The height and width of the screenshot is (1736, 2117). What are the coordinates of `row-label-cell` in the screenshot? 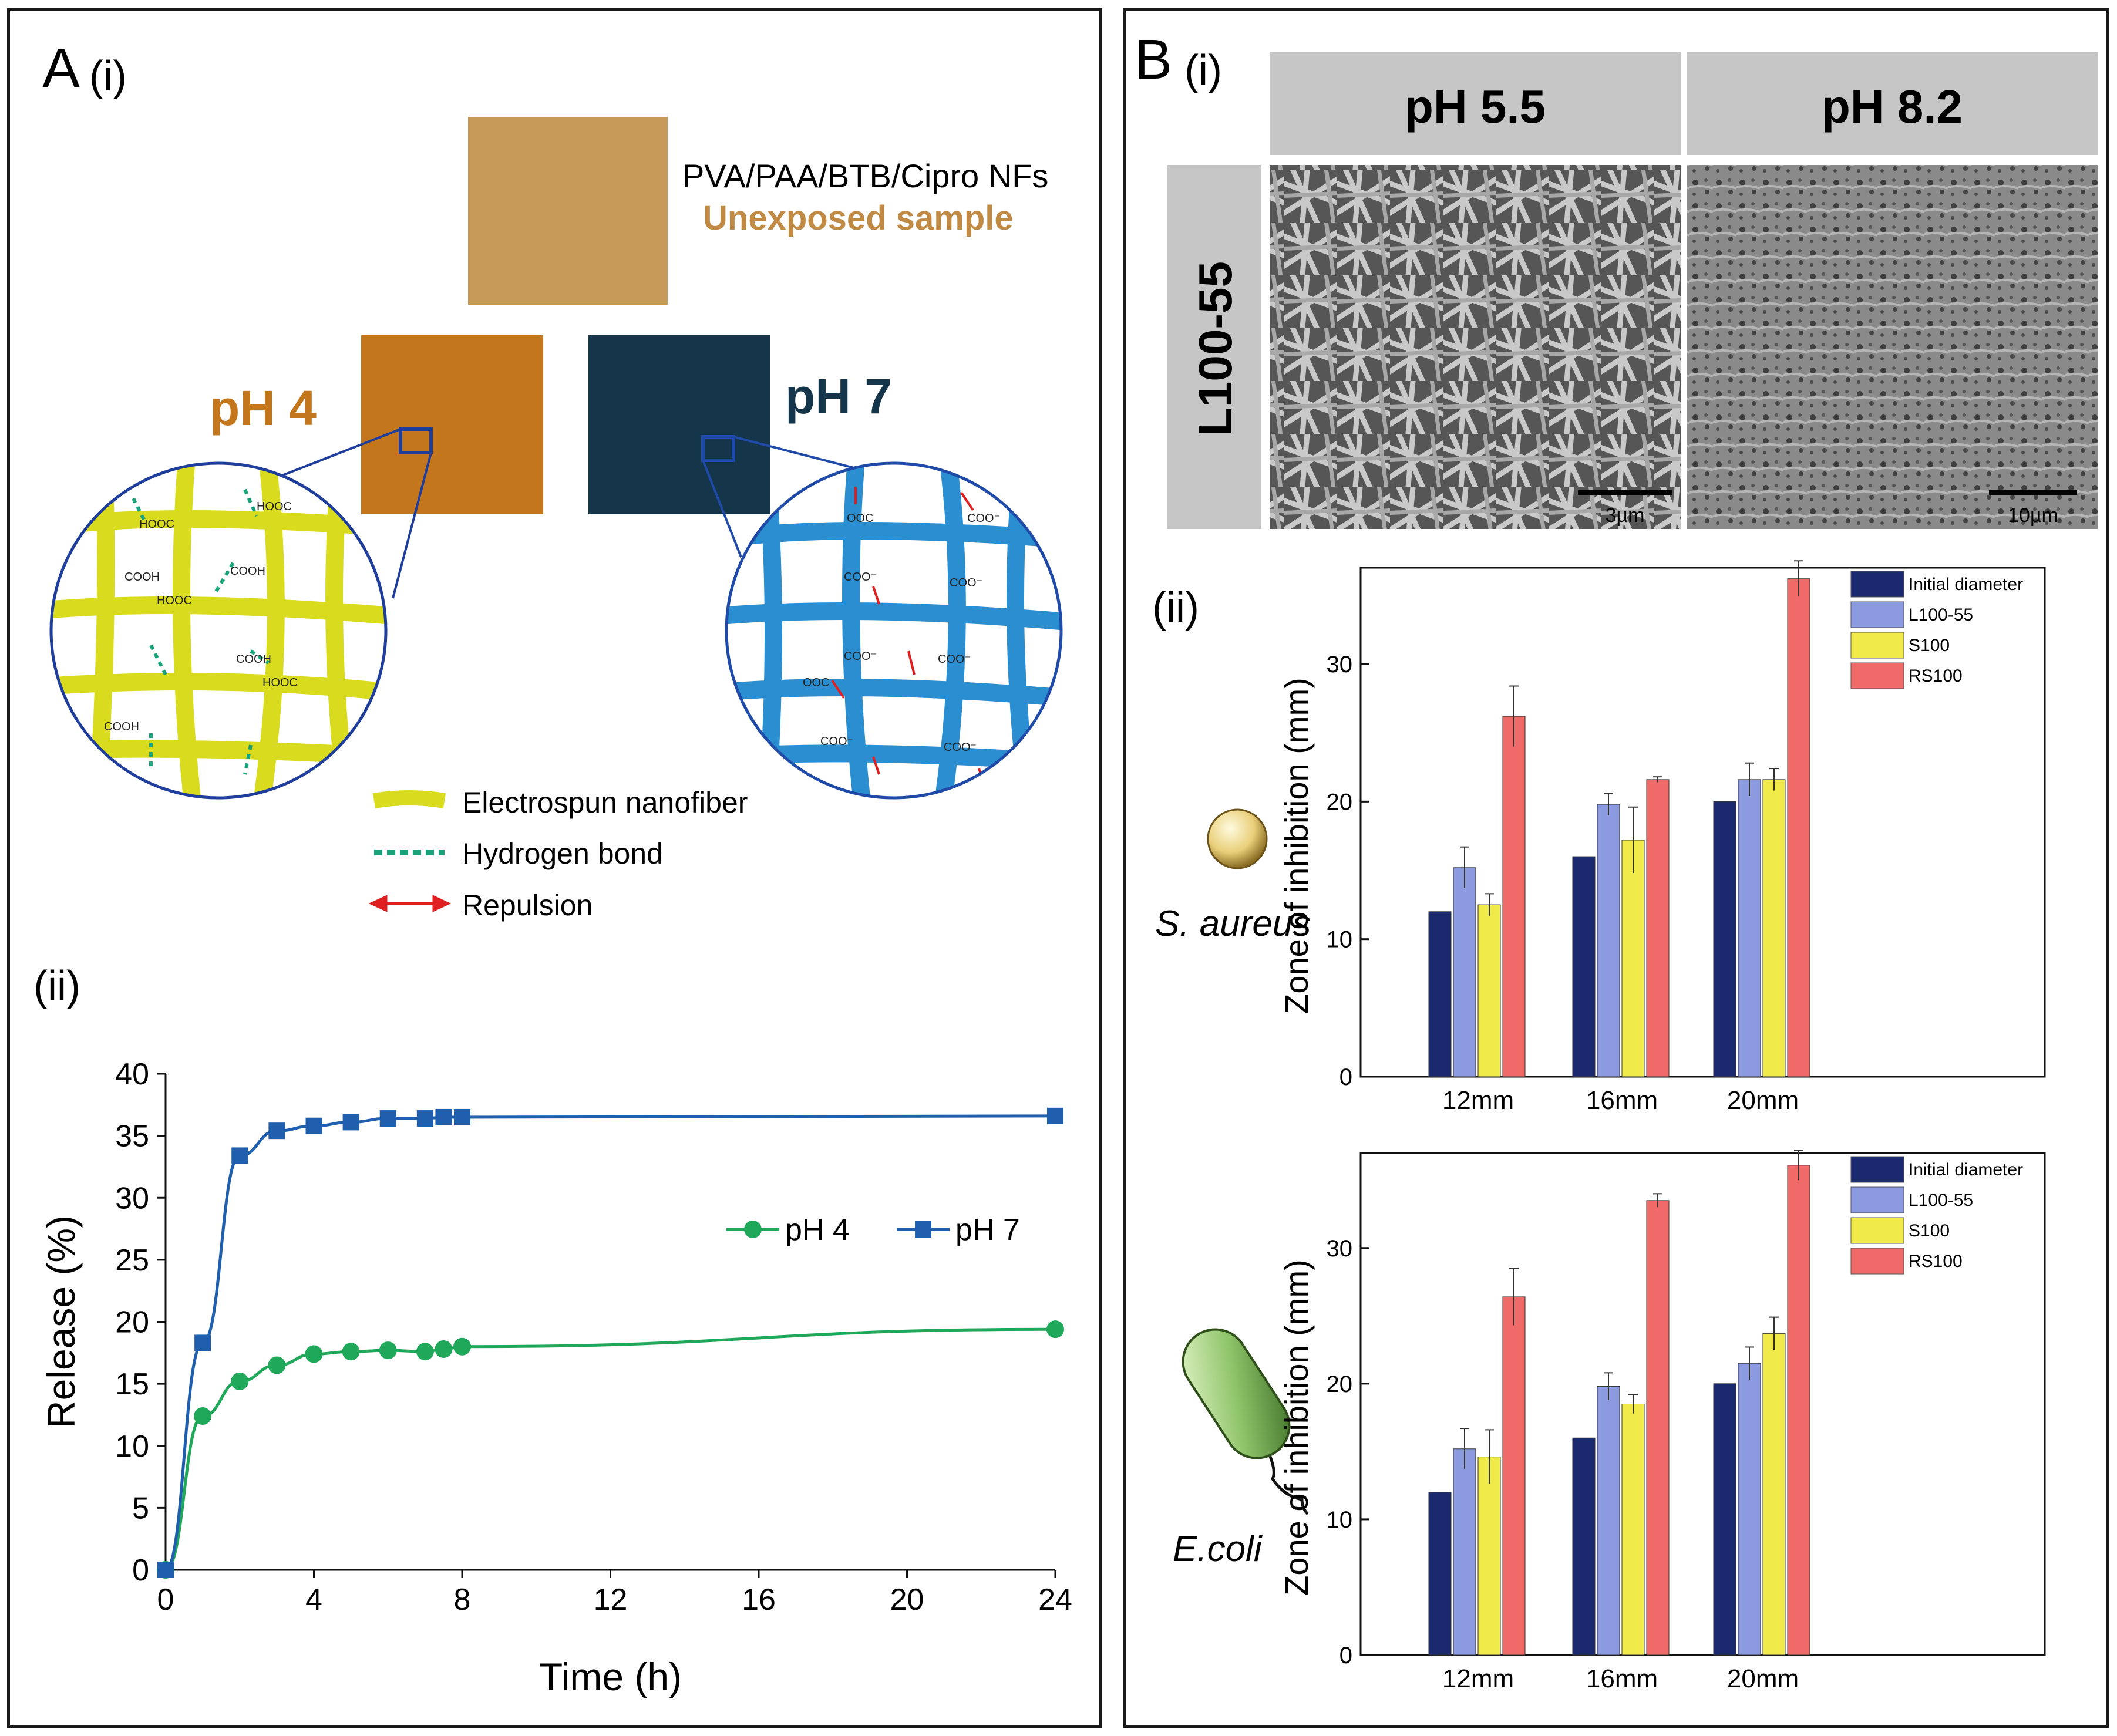 It's located at (1214, 347).